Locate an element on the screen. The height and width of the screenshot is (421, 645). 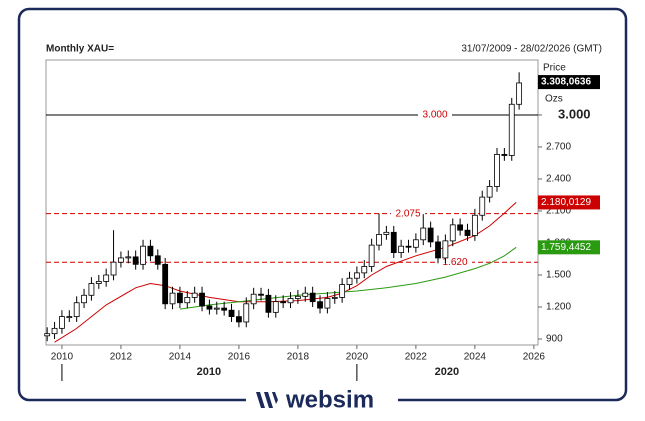
price-header: Price is located at coordinates (554, 68).